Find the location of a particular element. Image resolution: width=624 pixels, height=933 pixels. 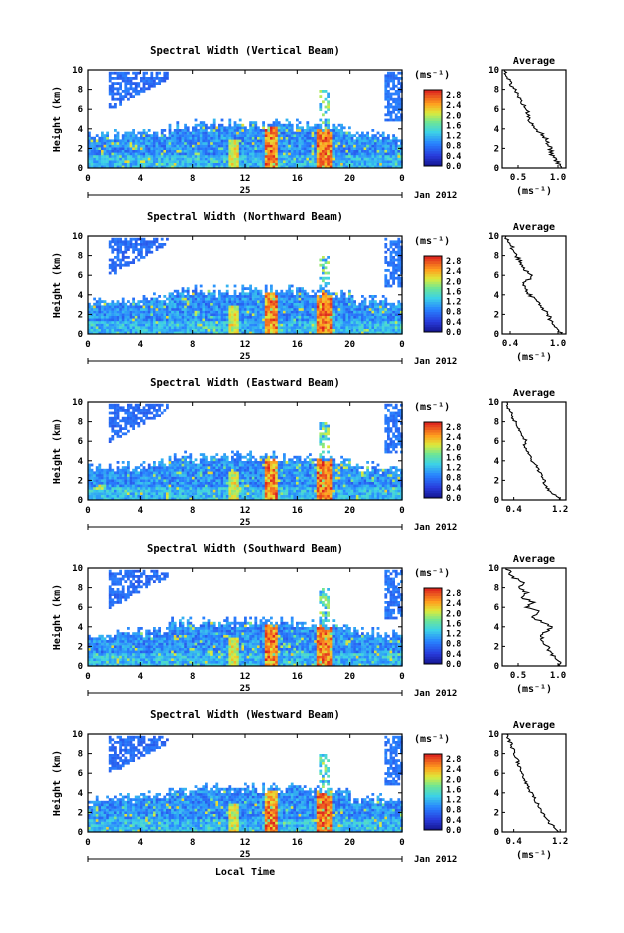

colorbar-unit: (ms⁻¹) is located at coordinates (432, 75).